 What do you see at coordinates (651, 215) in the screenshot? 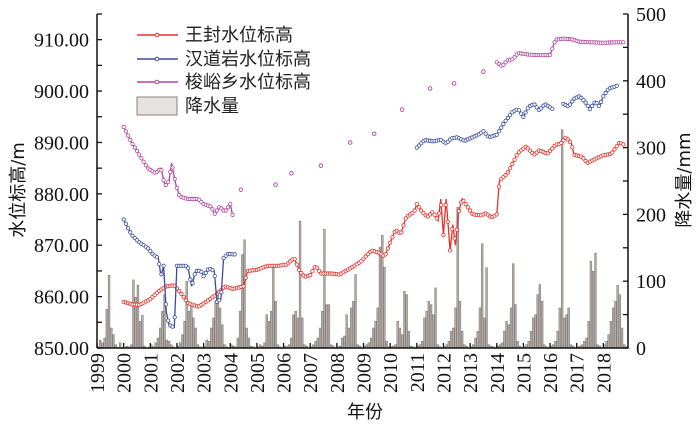
I see `y2-tick-label: 200` at bounding box center [651, 215].